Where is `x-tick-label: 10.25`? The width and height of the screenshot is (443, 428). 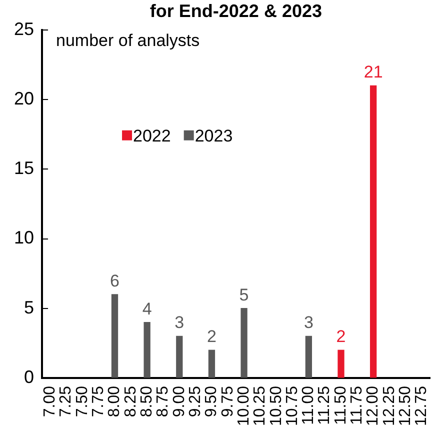 x-tick-label: 10.25 is located at coordinates (260, 406).